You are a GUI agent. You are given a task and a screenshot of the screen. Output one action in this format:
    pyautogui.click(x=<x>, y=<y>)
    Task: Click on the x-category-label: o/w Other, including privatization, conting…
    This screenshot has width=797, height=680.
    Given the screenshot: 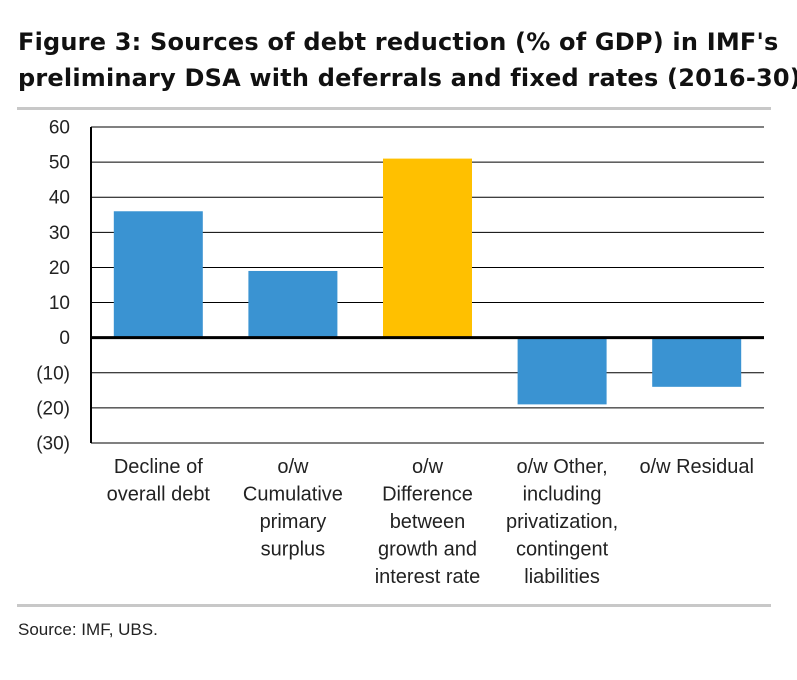 What is the action you would take?
    pyautogui.click(x=562, y=522)
    